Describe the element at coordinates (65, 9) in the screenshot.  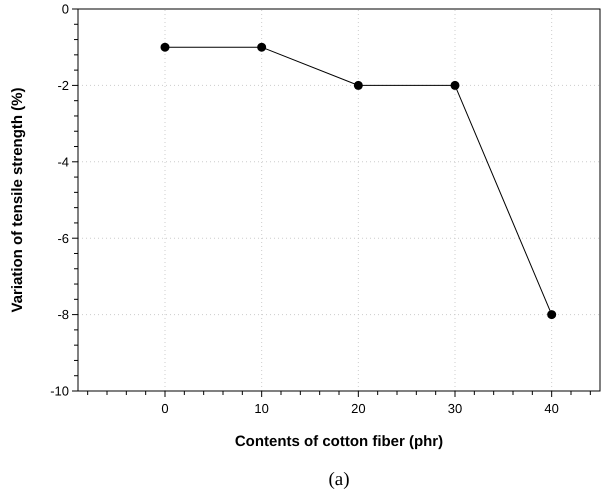
I see `y-tick-label: 0` at that location.